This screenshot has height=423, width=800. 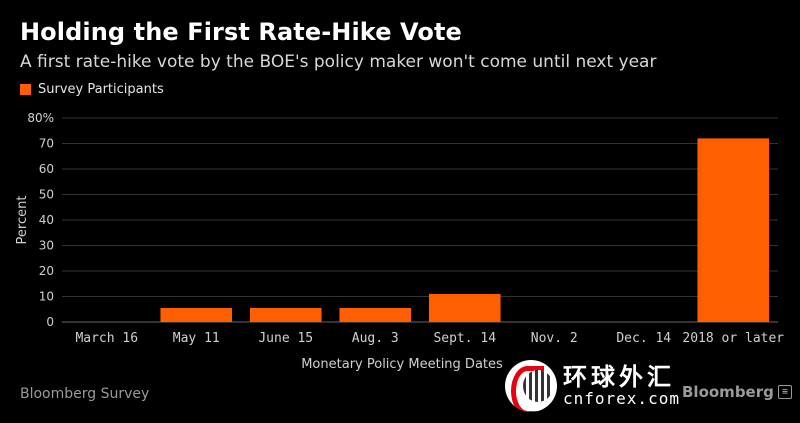 What do you see at coordinates (196, 338) in the screenshot?
I see `x-tick-label: May 11` at bounding box center [196, 338].